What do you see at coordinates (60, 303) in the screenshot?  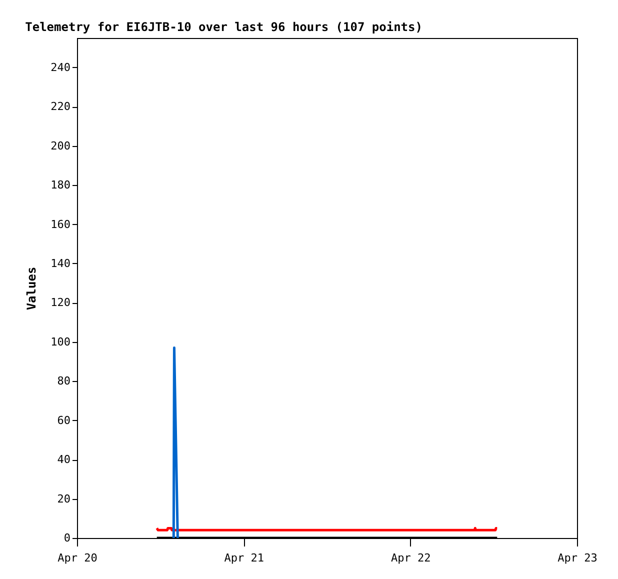 I see `y-tick-label: 120` at bounding box center [60, 303].